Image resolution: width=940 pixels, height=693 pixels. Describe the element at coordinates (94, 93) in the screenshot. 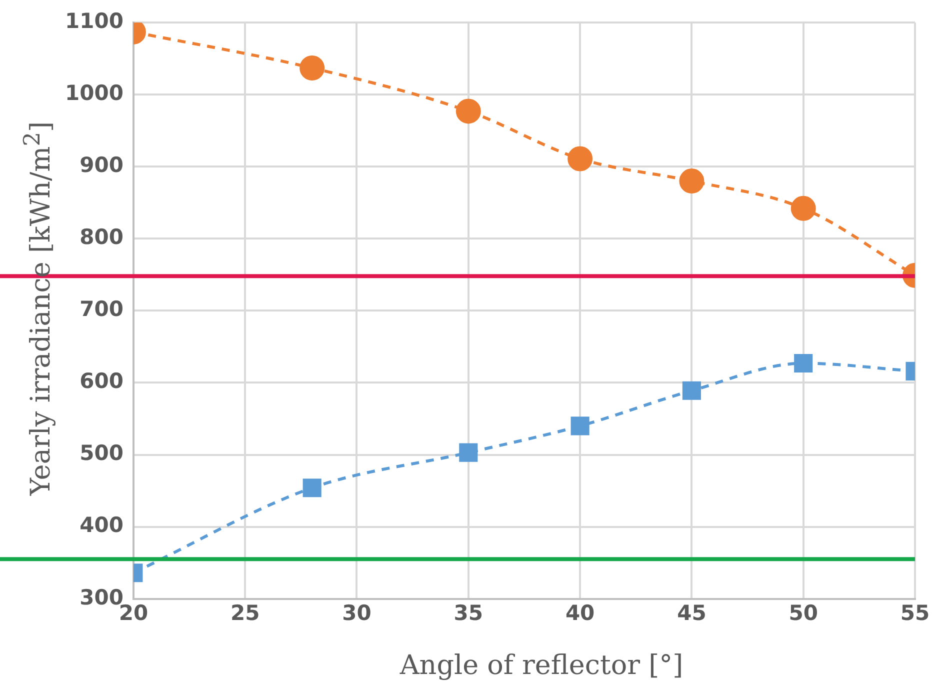

I see `y-tick-label: 1000` at that location.